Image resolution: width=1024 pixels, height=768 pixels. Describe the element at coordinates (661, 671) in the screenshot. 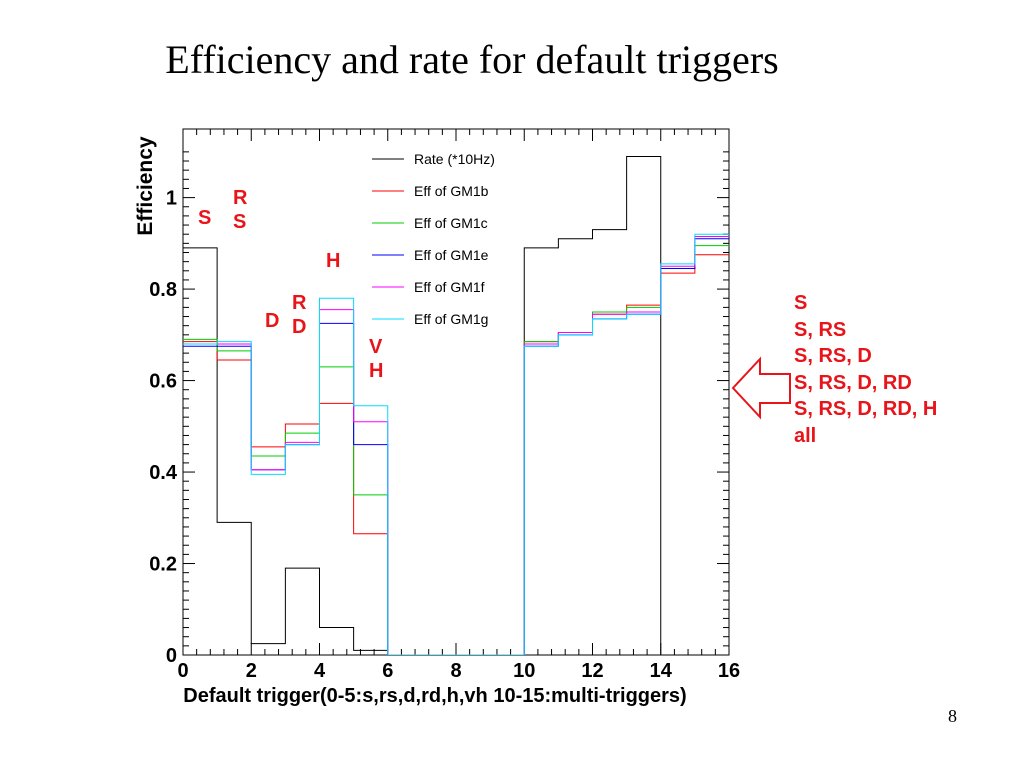

I see `x-tick-label: 14` at that location.